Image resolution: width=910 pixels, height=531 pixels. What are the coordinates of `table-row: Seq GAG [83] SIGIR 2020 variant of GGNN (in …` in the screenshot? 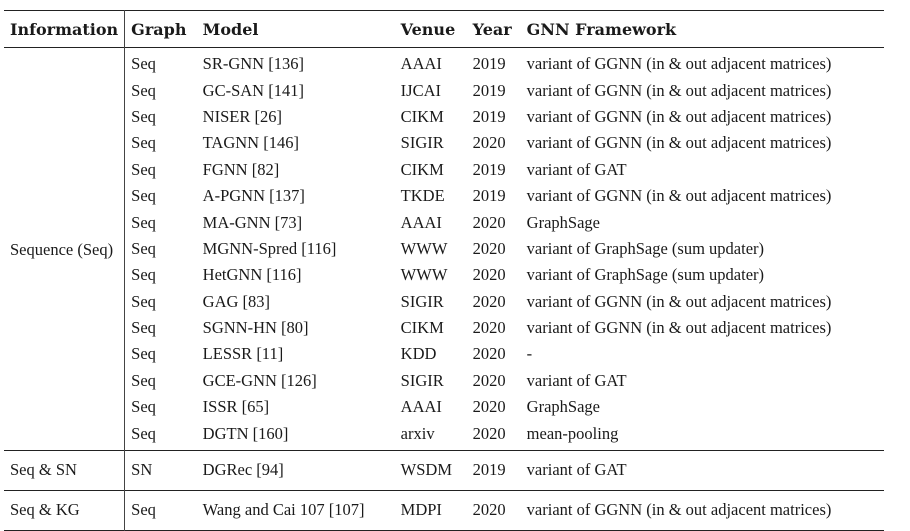 It's located at (444, 301).